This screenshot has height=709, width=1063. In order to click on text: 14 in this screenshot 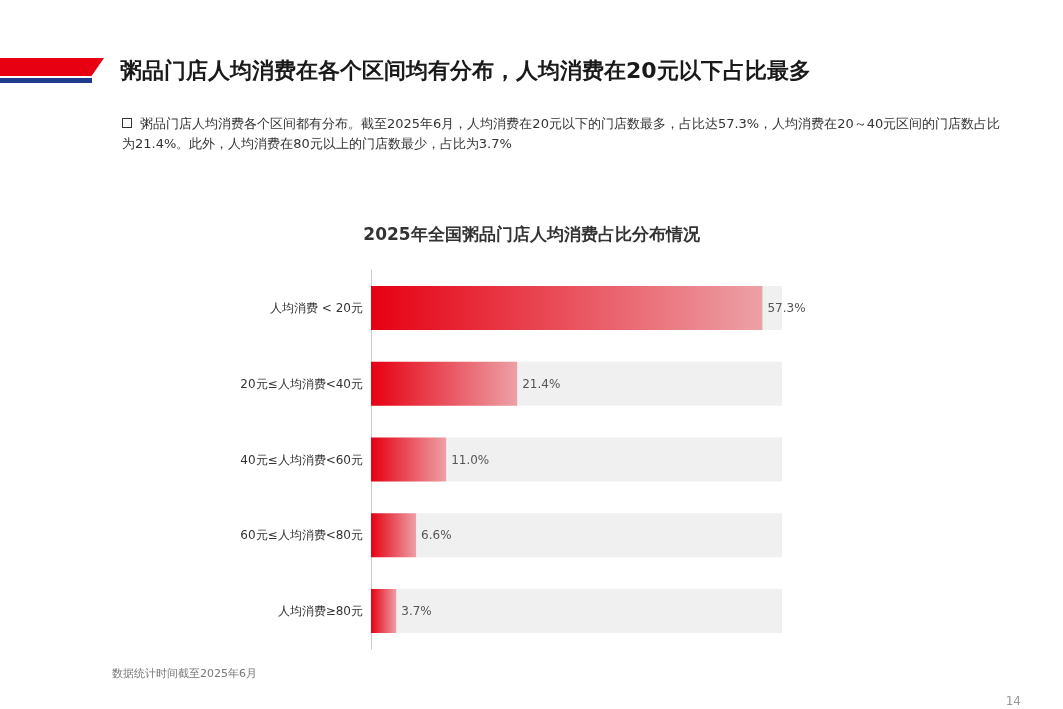, I will do `click(1013, 701)`.